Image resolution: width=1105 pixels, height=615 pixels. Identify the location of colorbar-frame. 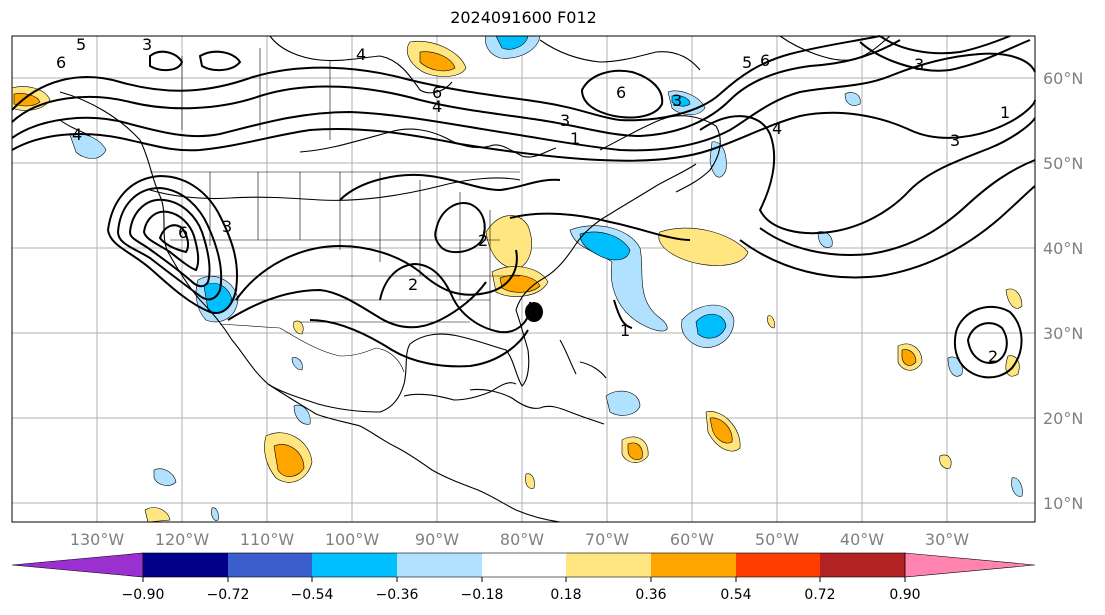
(524, 565).